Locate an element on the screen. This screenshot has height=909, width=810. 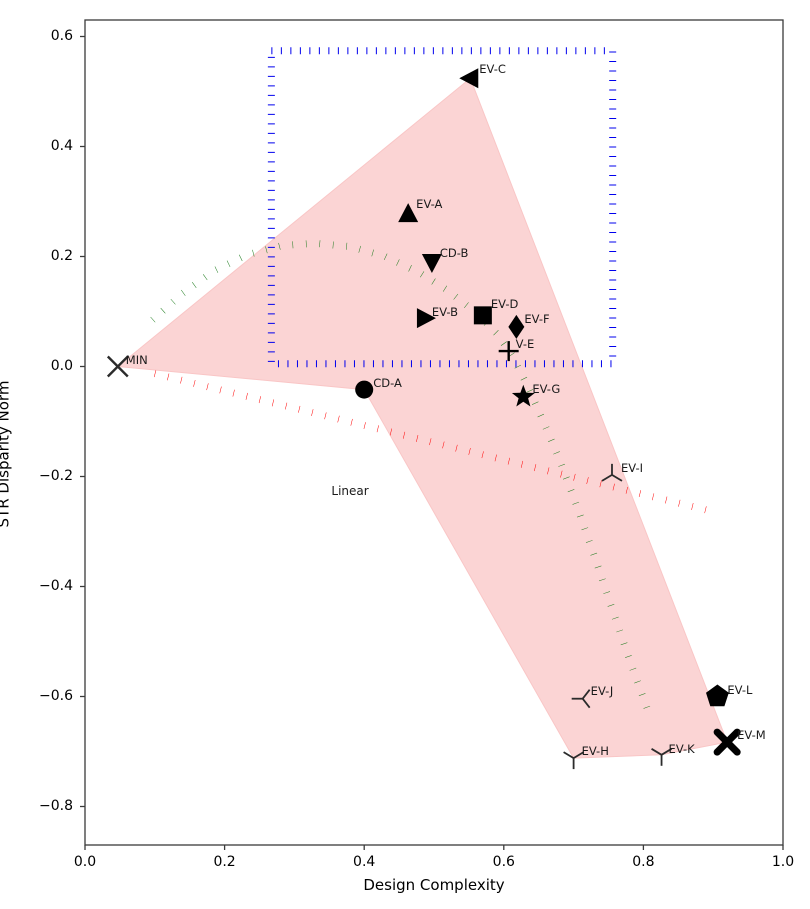
data-point-ev-d is located at coordinates (482, 315).